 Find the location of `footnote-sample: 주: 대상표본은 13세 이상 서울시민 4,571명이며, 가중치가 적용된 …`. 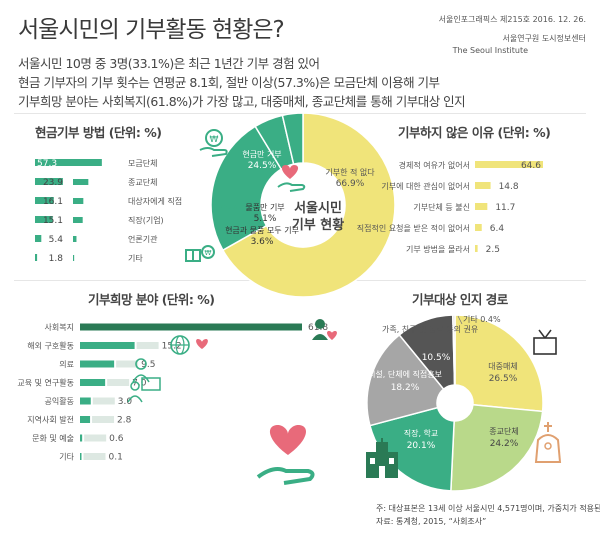

footnote-sample: 주: 대상표본은 13세 이상 서울시민 4,571명이며, 가중치가 적용된 … is located at coordinates (488, 508).